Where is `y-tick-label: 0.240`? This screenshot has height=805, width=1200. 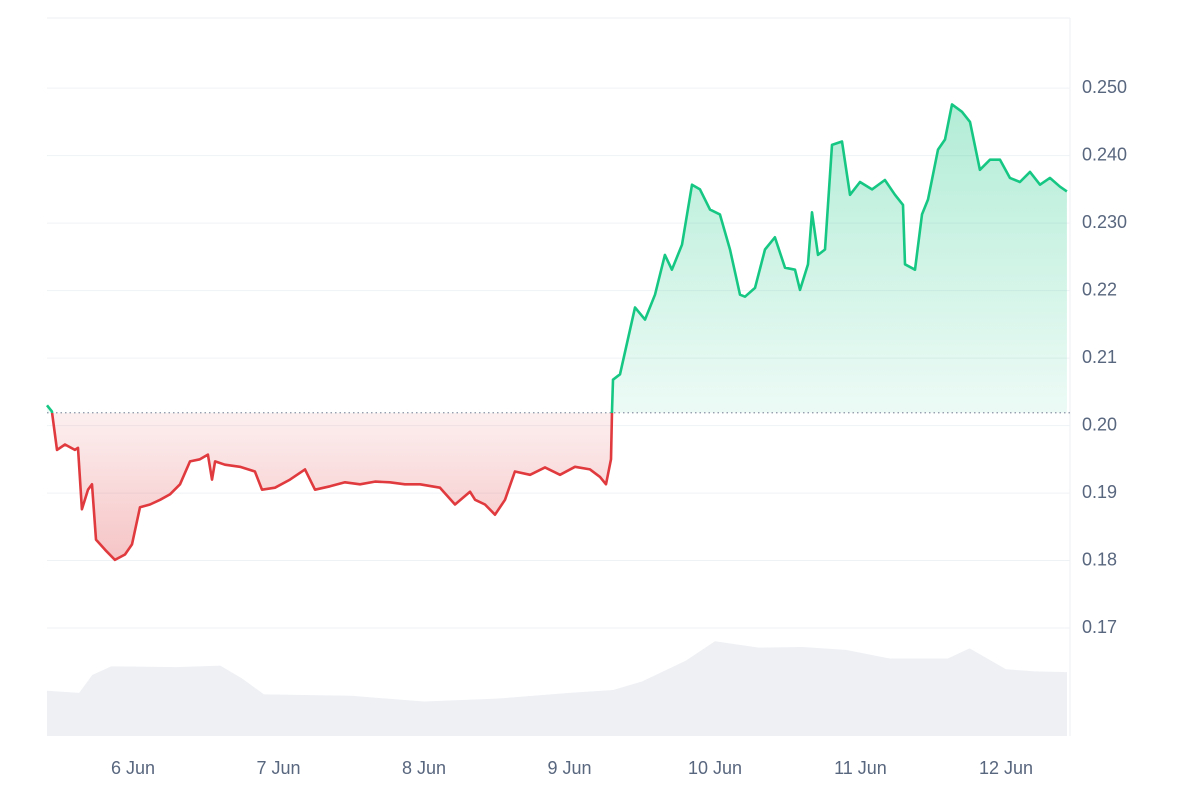 y-tick-label: 0.240 is located at coordinates (1104, 154).